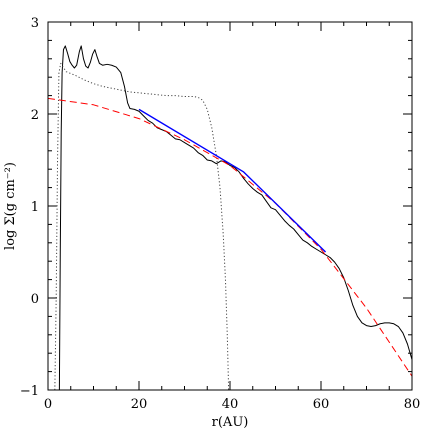 This screenshot has height=440, width=436. I want to click on y-tick-label: 1, so click(35, 207).